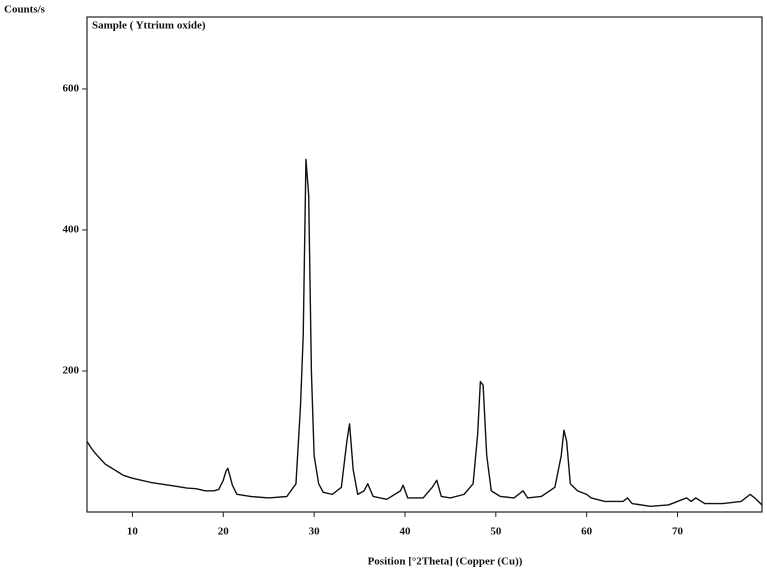  What do you see at coordinates (224, 532) in the screenshot?
I see `x-tick-label: 20` at bounding box center [224, 532].